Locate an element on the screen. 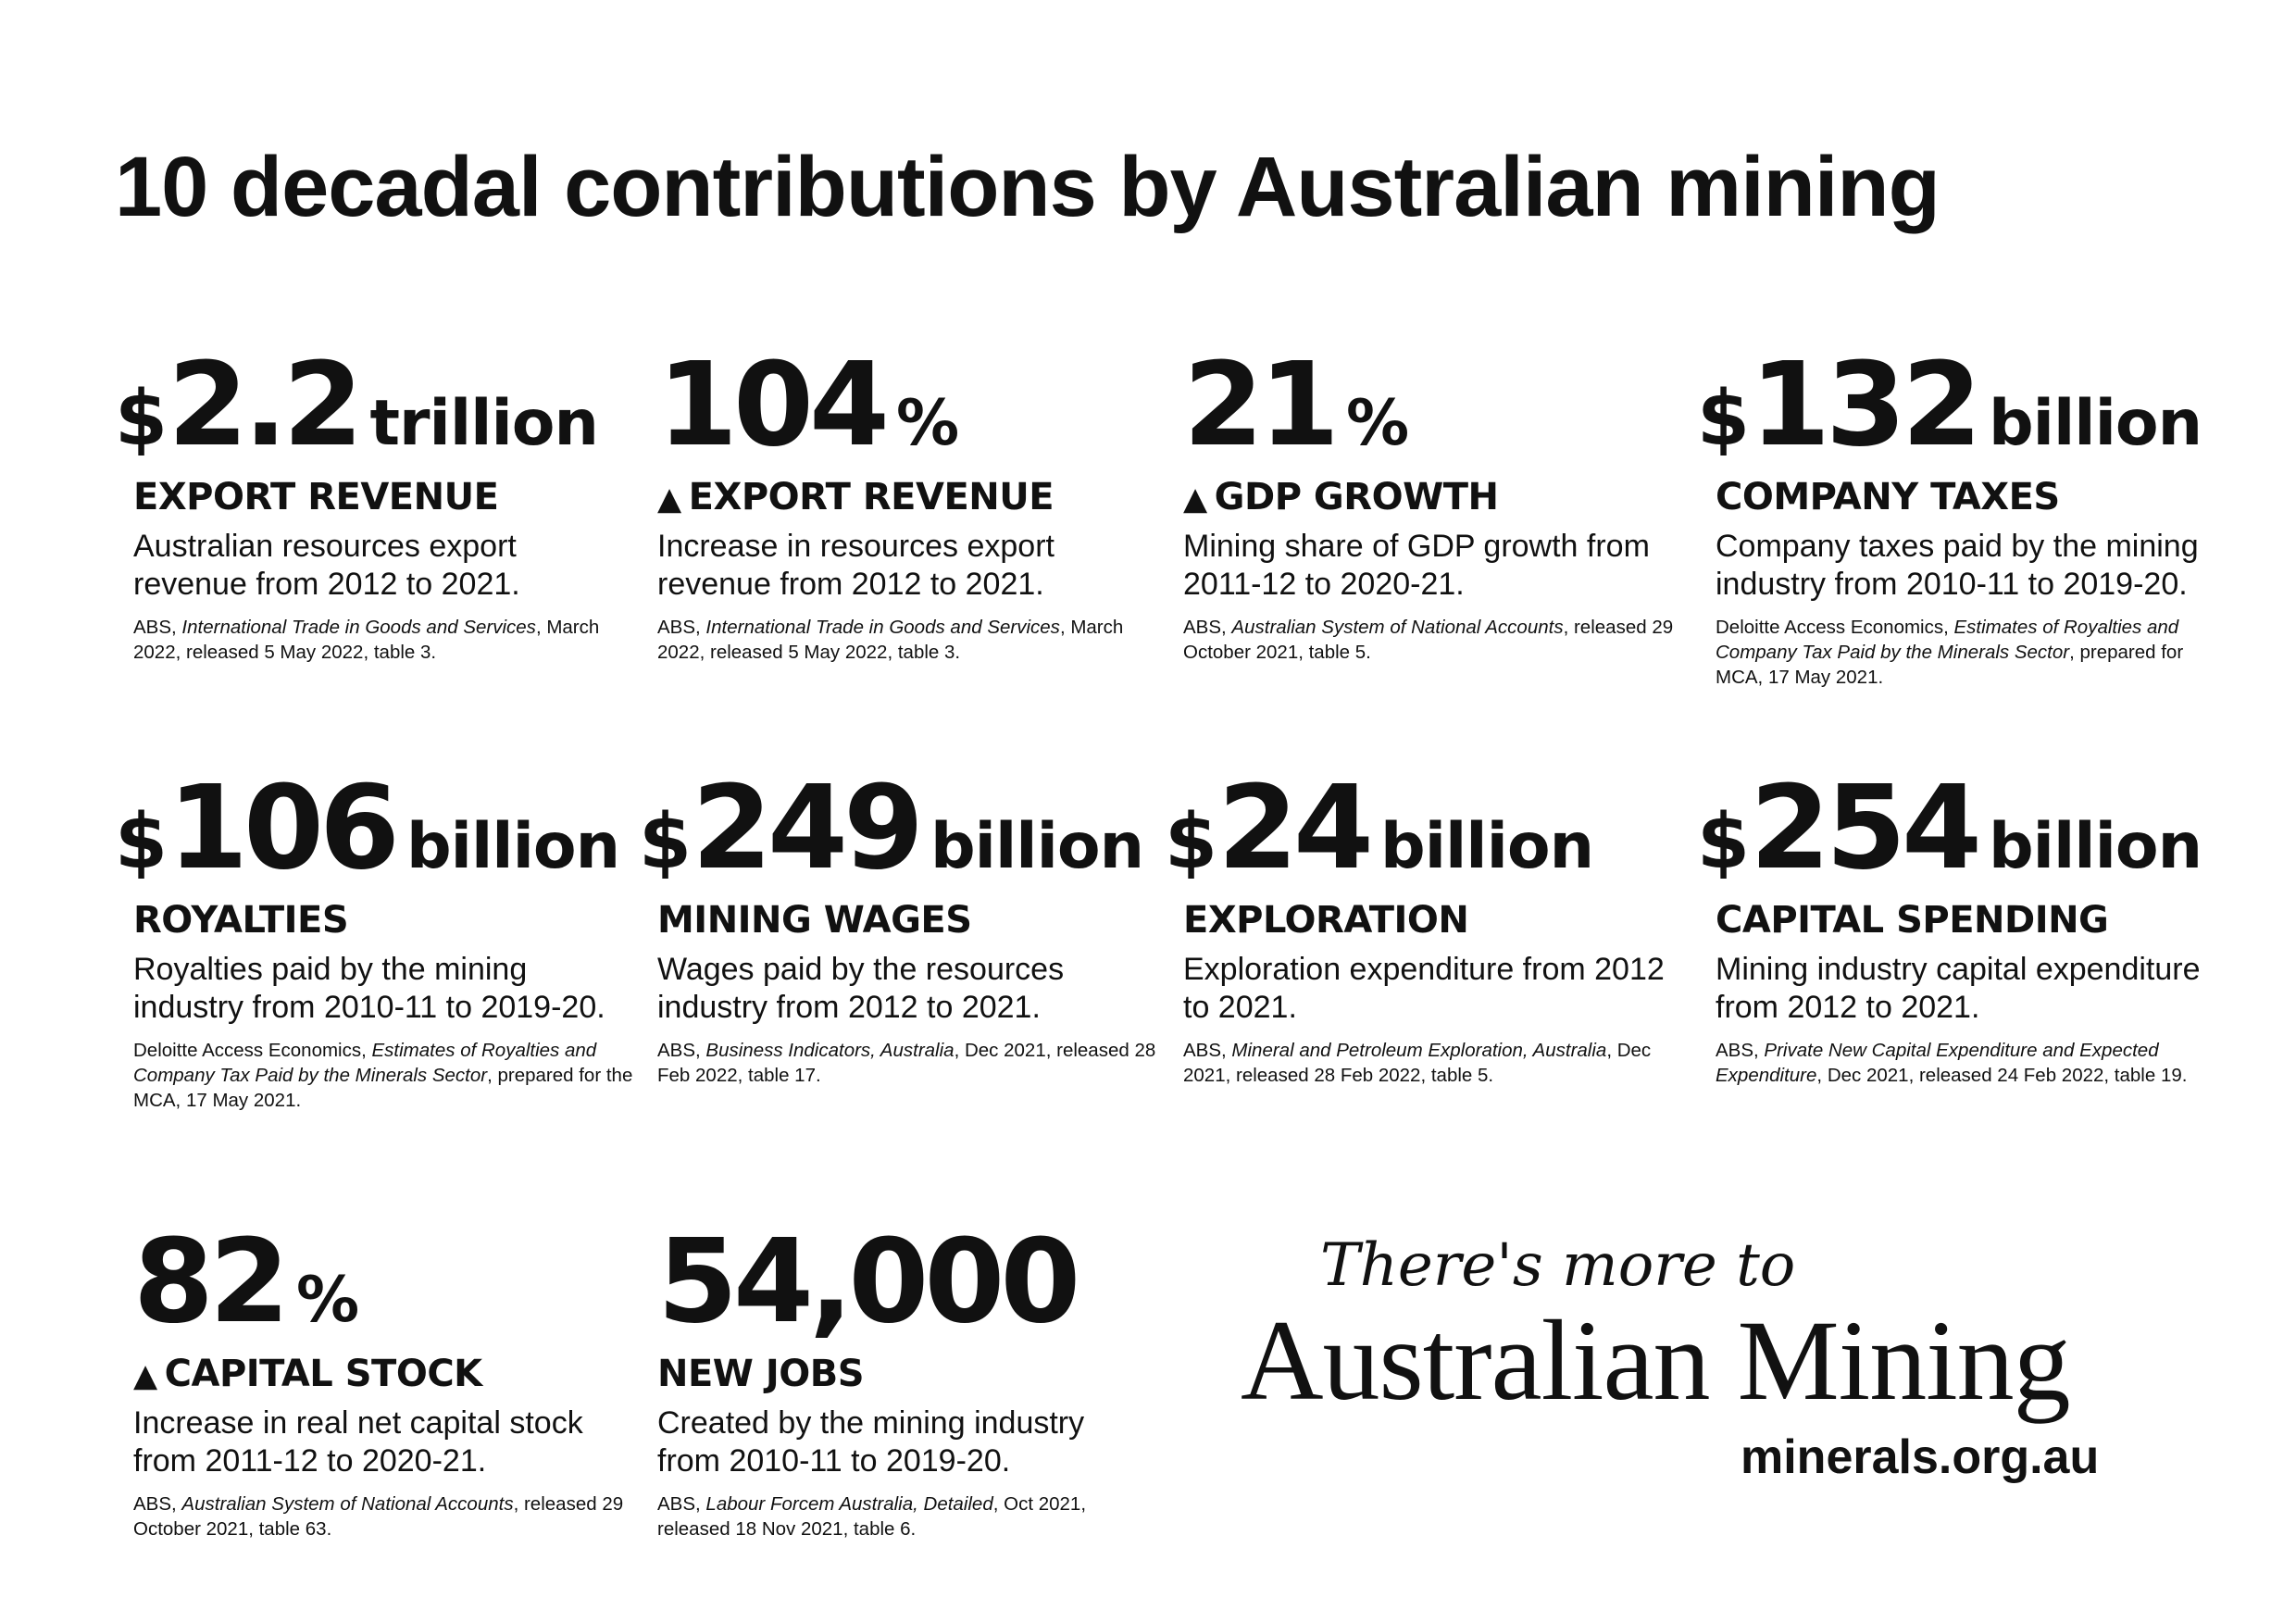 The height and width of the screenshot is (1610, 2296). stat-label: EXPORT REVENUE is located at coordinates (316, 497).